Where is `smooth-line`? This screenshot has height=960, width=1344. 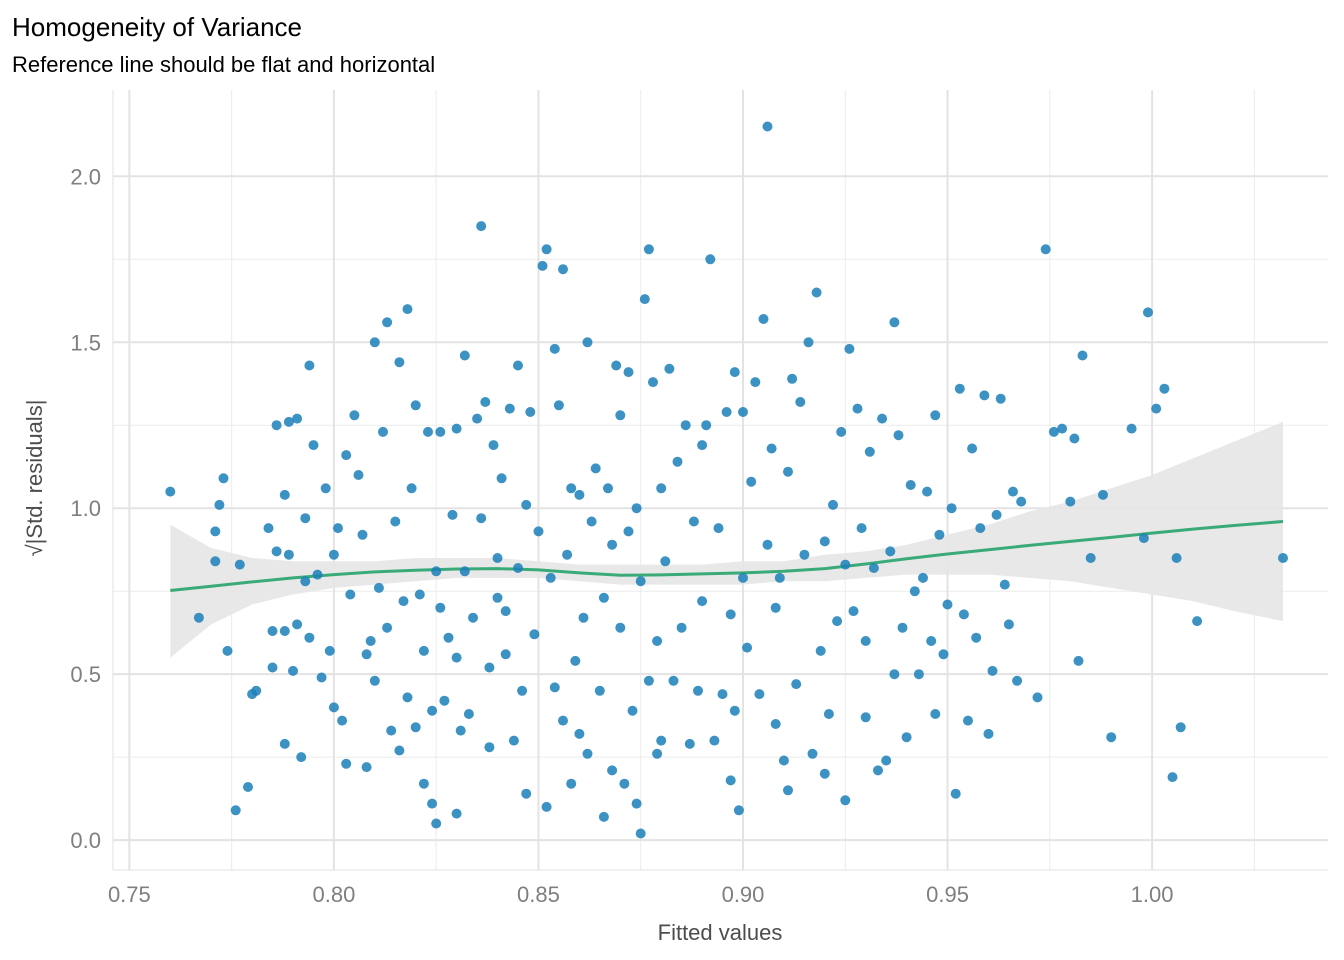 smooth-line is located at coordinates (727, 556).